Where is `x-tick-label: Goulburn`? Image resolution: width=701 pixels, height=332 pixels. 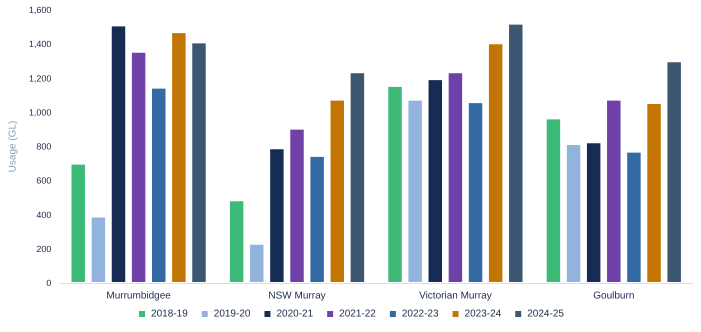
x-tick-label: Goulburn is located at coordinates (613, 296).